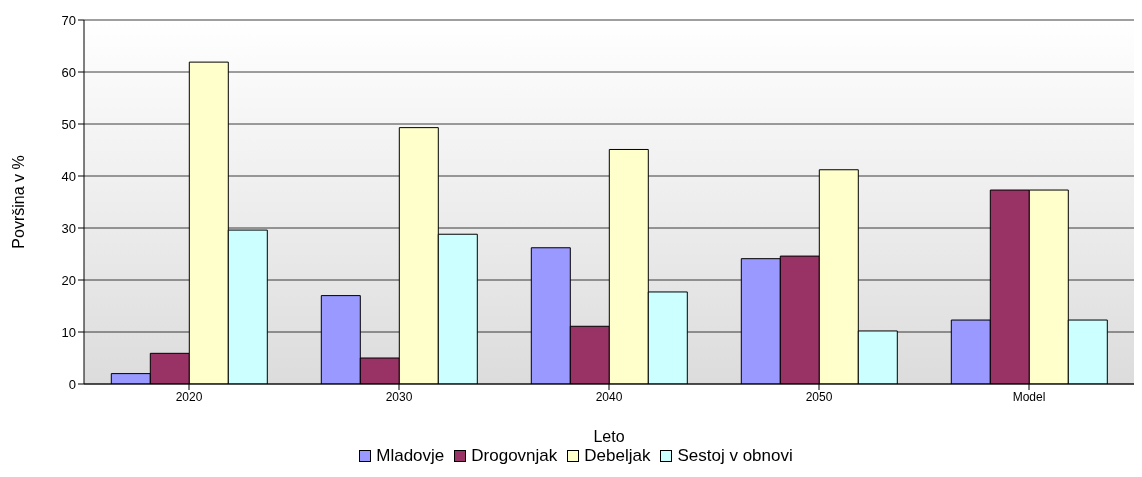 This screenshot has width=1142, height=477. What do you see at coordinates (410, 456) in the screenshot?
I see `legend-label: Mladovje` at bounding box center [410, 456].